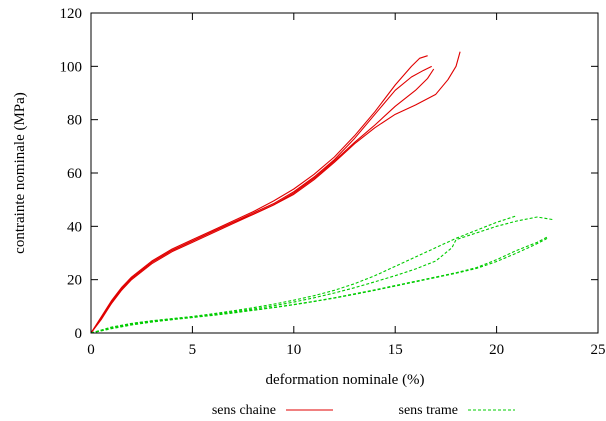  What do you see at coordinates (428, 410) in the screenshot?
I see `legend-label-2: sens trame` at bounding box center [428, 410].